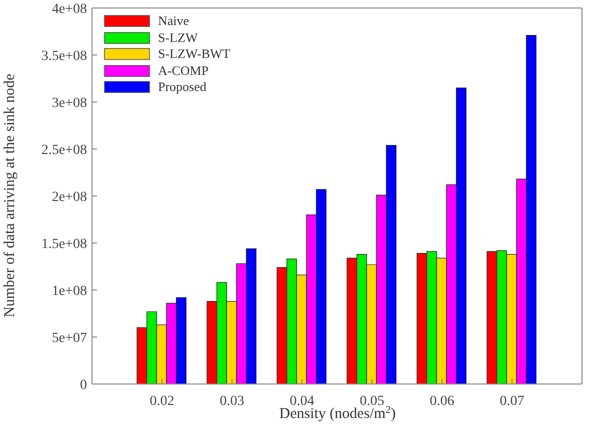 Image resolution: width=589 pixels, height=440 pixels. Describe the element at coordinates (69, 197) in the screenshot. I see `y-tick-label: 2e+08` at that location.